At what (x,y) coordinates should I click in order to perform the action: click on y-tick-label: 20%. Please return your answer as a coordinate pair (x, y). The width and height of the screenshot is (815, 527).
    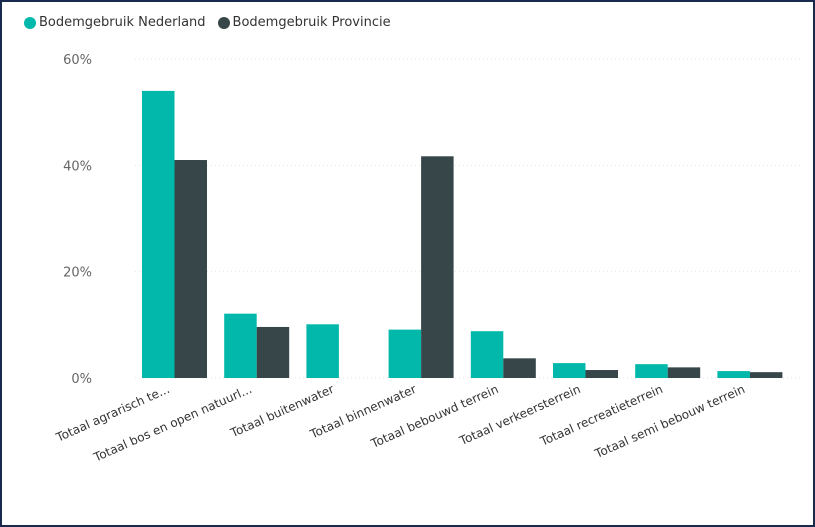
    Looking at the image, I should click on (77, 273).